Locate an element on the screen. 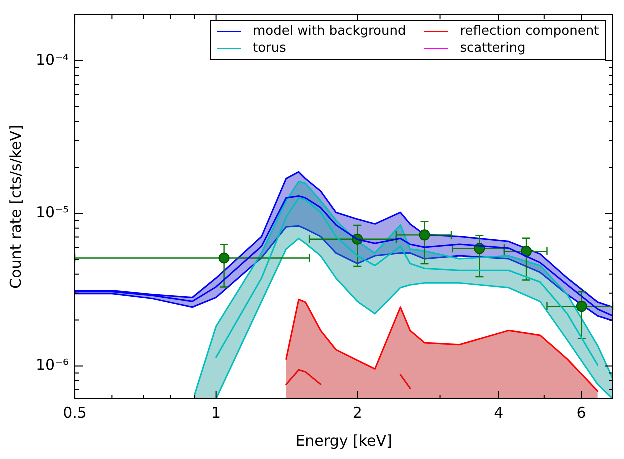 This screenshot has width=624, height=459. x-tick-label: 6 is located at coordinates (581, 413).